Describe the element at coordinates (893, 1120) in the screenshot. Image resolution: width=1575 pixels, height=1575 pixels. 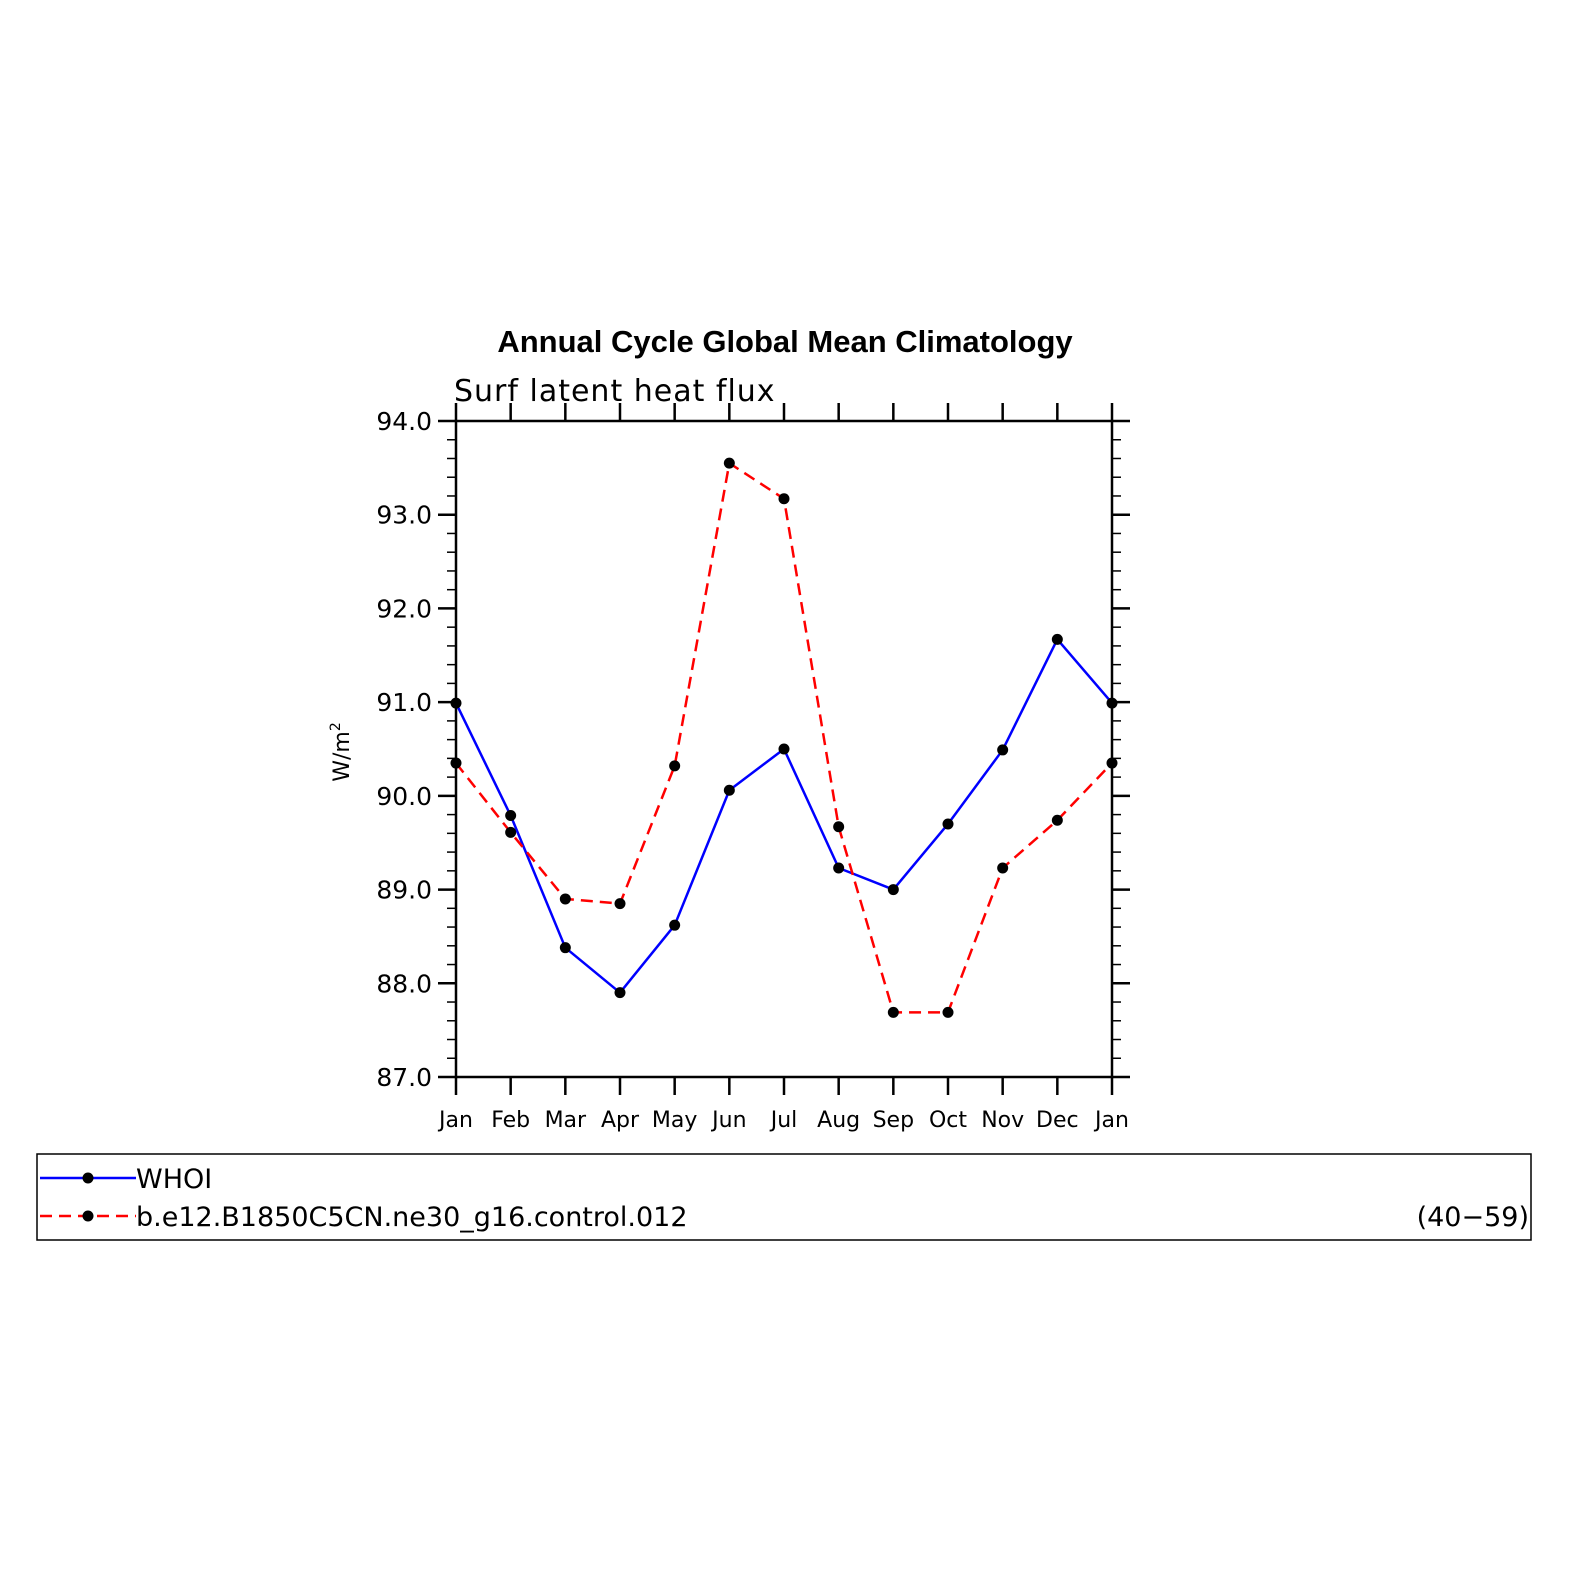
I see `x-tick-label: Sep` at that location.